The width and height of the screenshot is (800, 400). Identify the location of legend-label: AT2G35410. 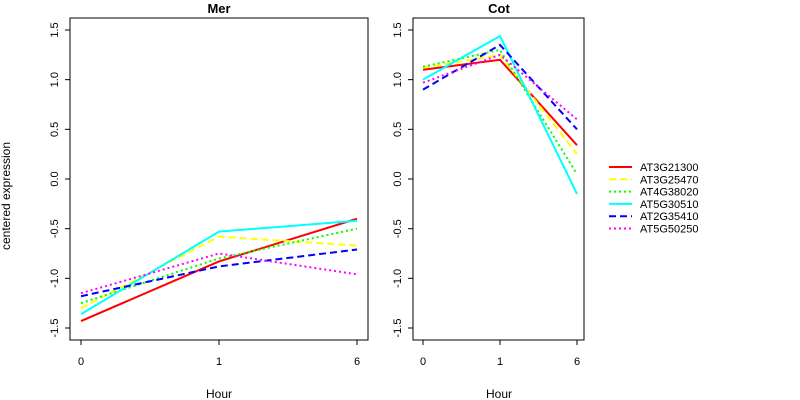
(669, 217).